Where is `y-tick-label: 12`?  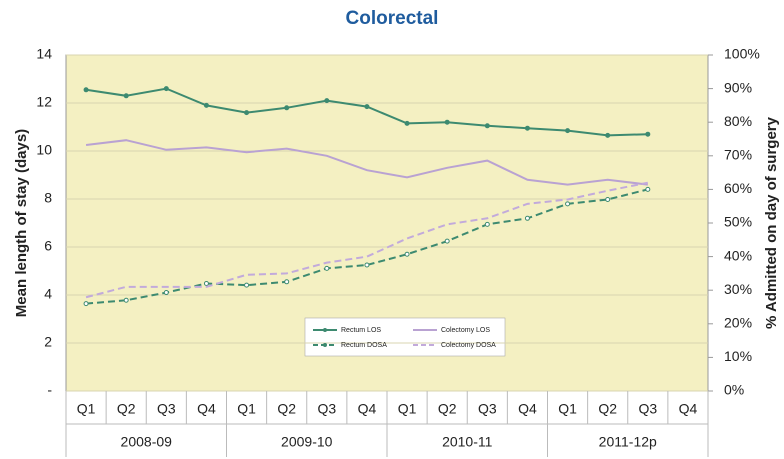
y-tick-label: 12 is located at coordinates (44, 102).